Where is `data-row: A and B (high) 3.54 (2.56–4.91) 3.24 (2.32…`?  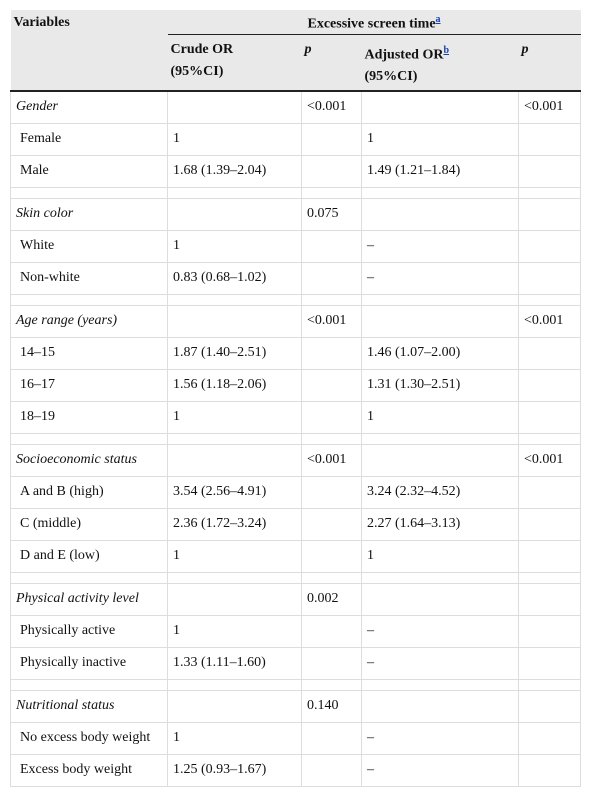 data-row: A and B (high) 3.54 (2.56–4.91) 3.24 (2.32… is located at coordinates (296, 493).